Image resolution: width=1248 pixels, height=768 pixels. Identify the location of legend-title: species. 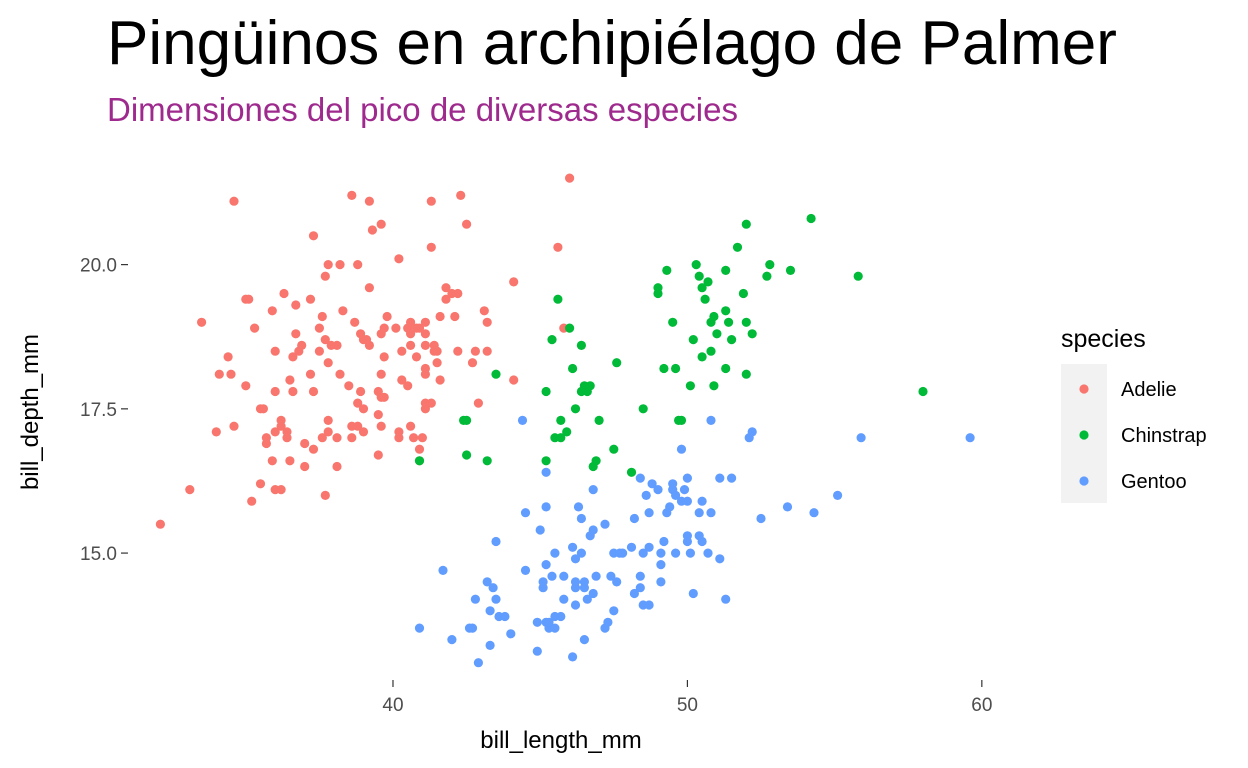
(1103, 339).